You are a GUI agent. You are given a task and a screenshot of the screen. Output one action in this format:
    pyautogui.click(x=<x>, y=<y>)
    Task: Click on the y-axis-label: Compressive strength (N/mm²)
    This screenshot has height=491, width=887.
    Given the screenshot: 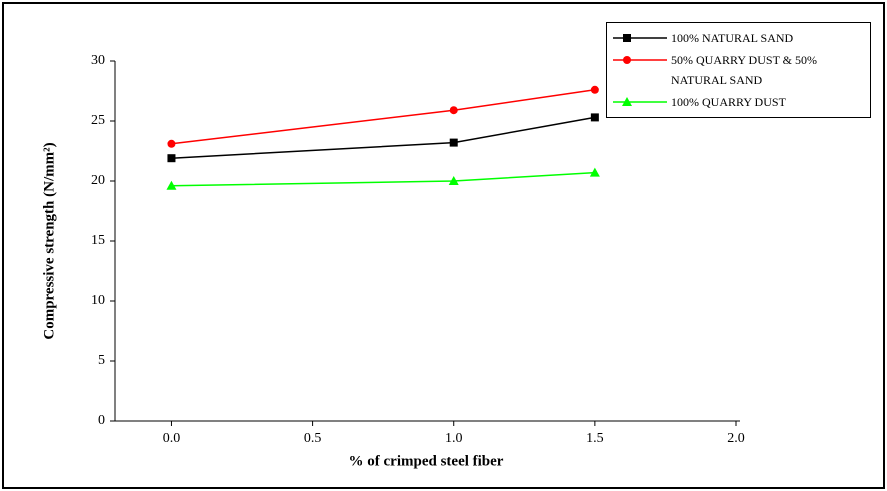 What is the action you would take?
    pyautogui.click(x=49, y=240)
    